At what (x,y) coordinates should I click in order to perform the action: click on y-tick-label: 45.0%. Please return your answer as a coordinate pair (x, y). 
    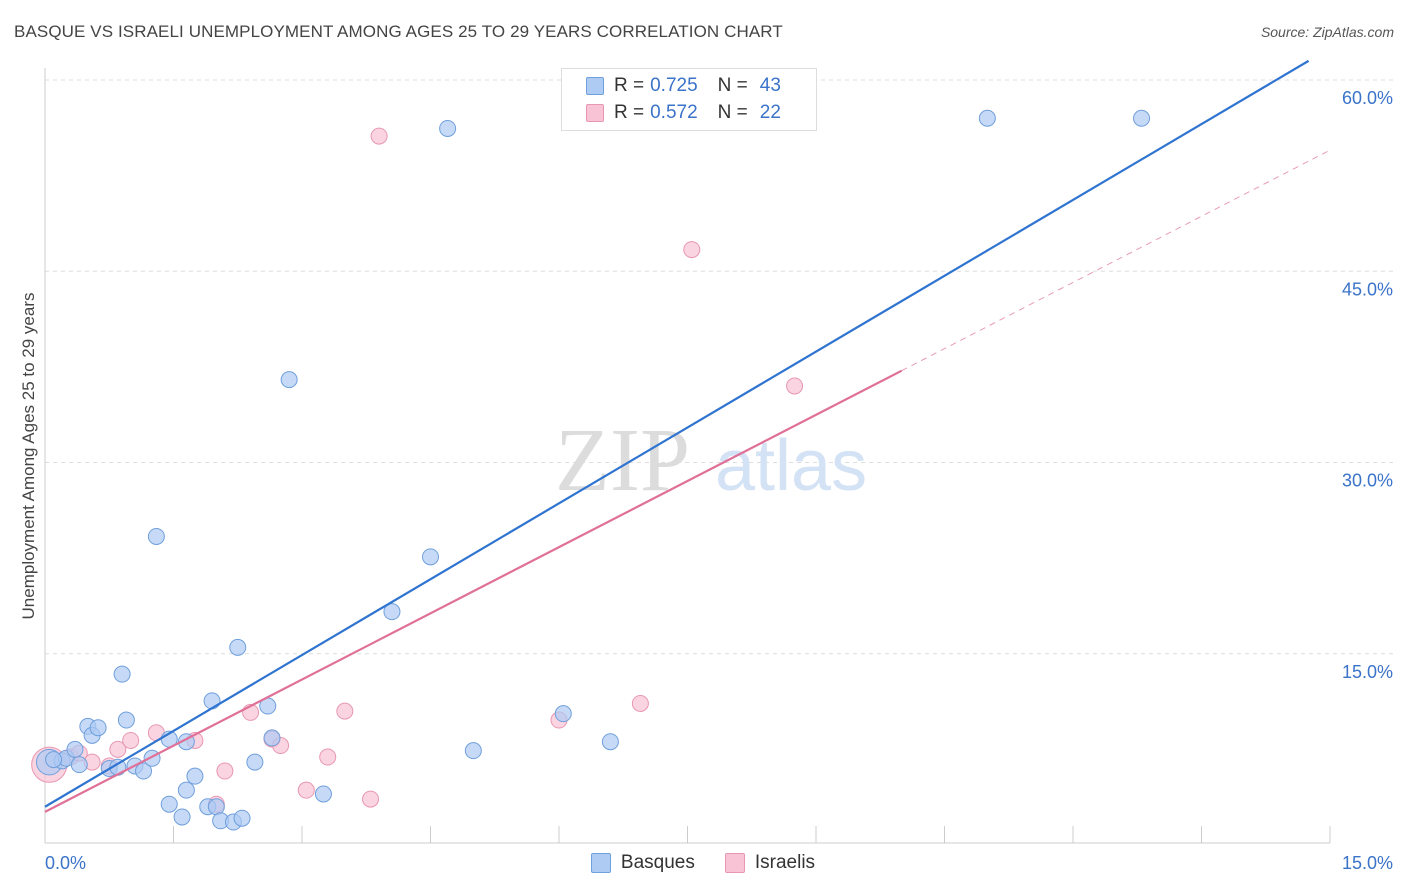
    Looking at the image, I should click on (1367, 289).